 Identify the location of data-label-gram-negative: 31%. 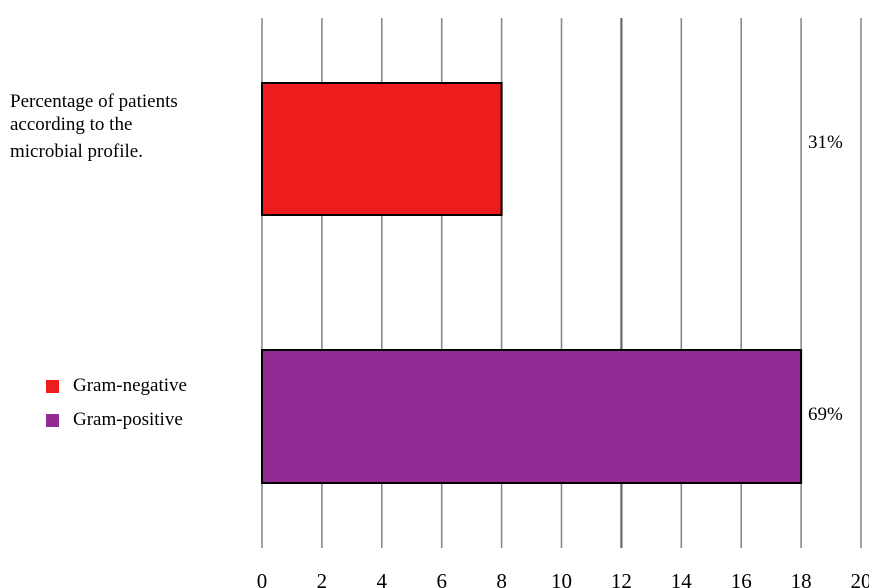
(825, 142).